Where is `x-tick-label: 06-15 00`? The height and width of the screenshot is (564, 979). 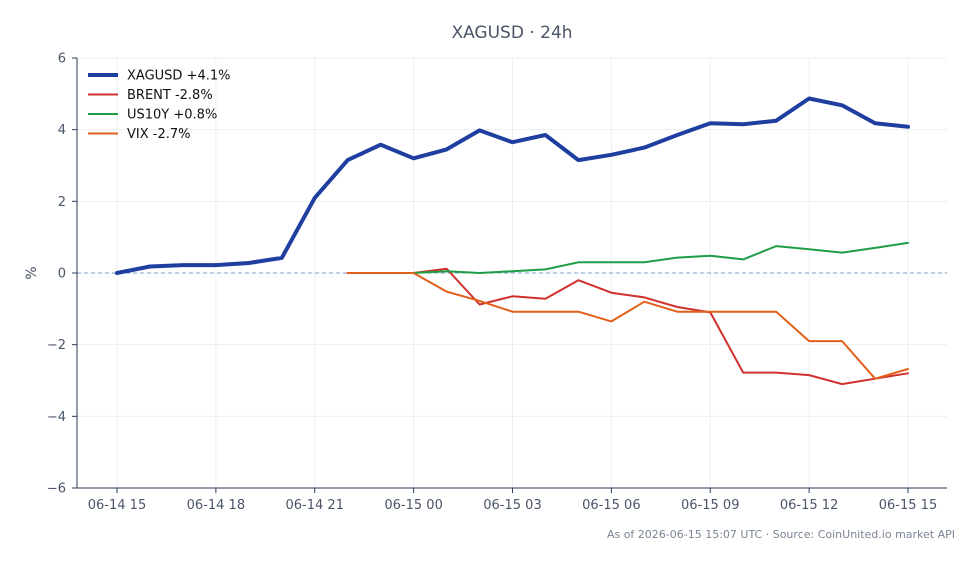
x-tick-label: 06-15 00 is located at coordinates (413, 505).